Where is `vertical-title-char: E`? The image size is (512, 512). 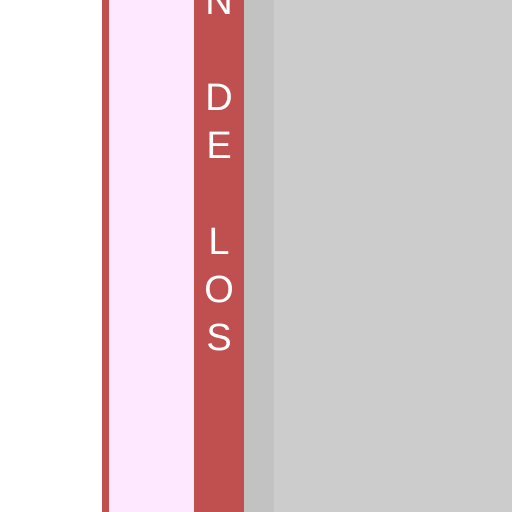
vertical-title-char: E is located at coordinates (219, 146).